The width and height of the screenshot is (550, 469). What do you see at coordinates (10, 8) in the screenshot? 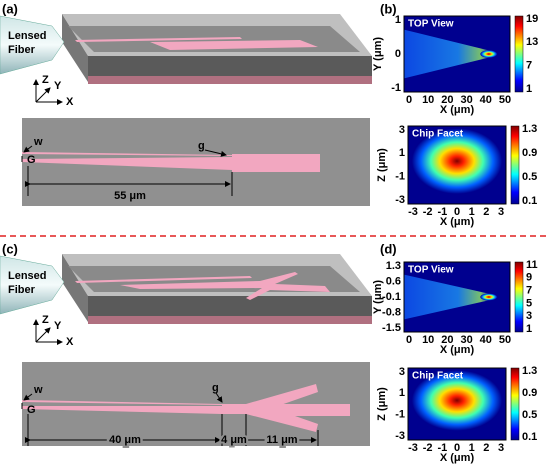
I see `panel-label: (a)` at bounding box center [10, 8].